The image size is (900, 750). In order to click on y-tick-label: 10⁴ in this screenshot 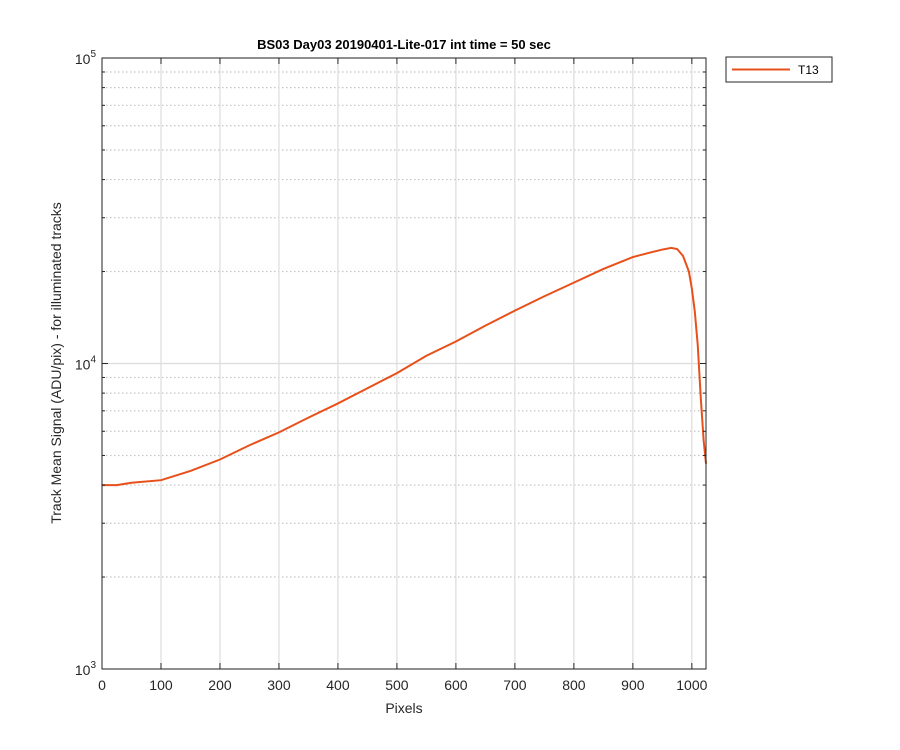, I will do `click(86, 364)`.